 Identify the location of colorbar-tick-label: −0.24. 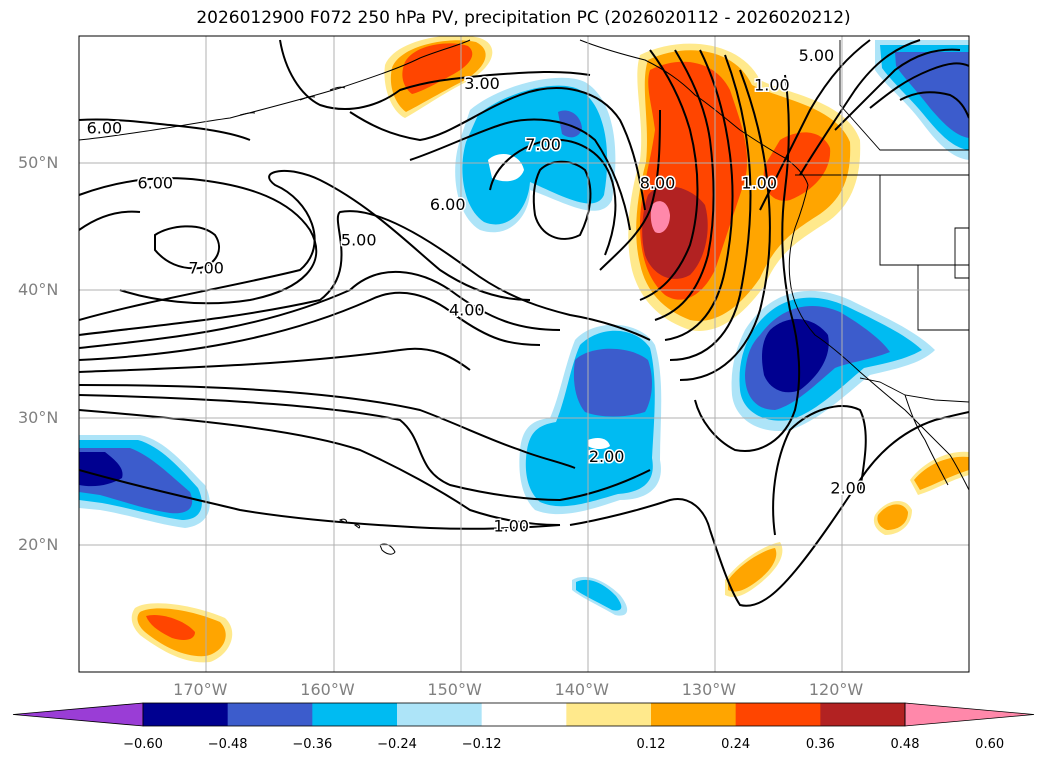
(397, 744).